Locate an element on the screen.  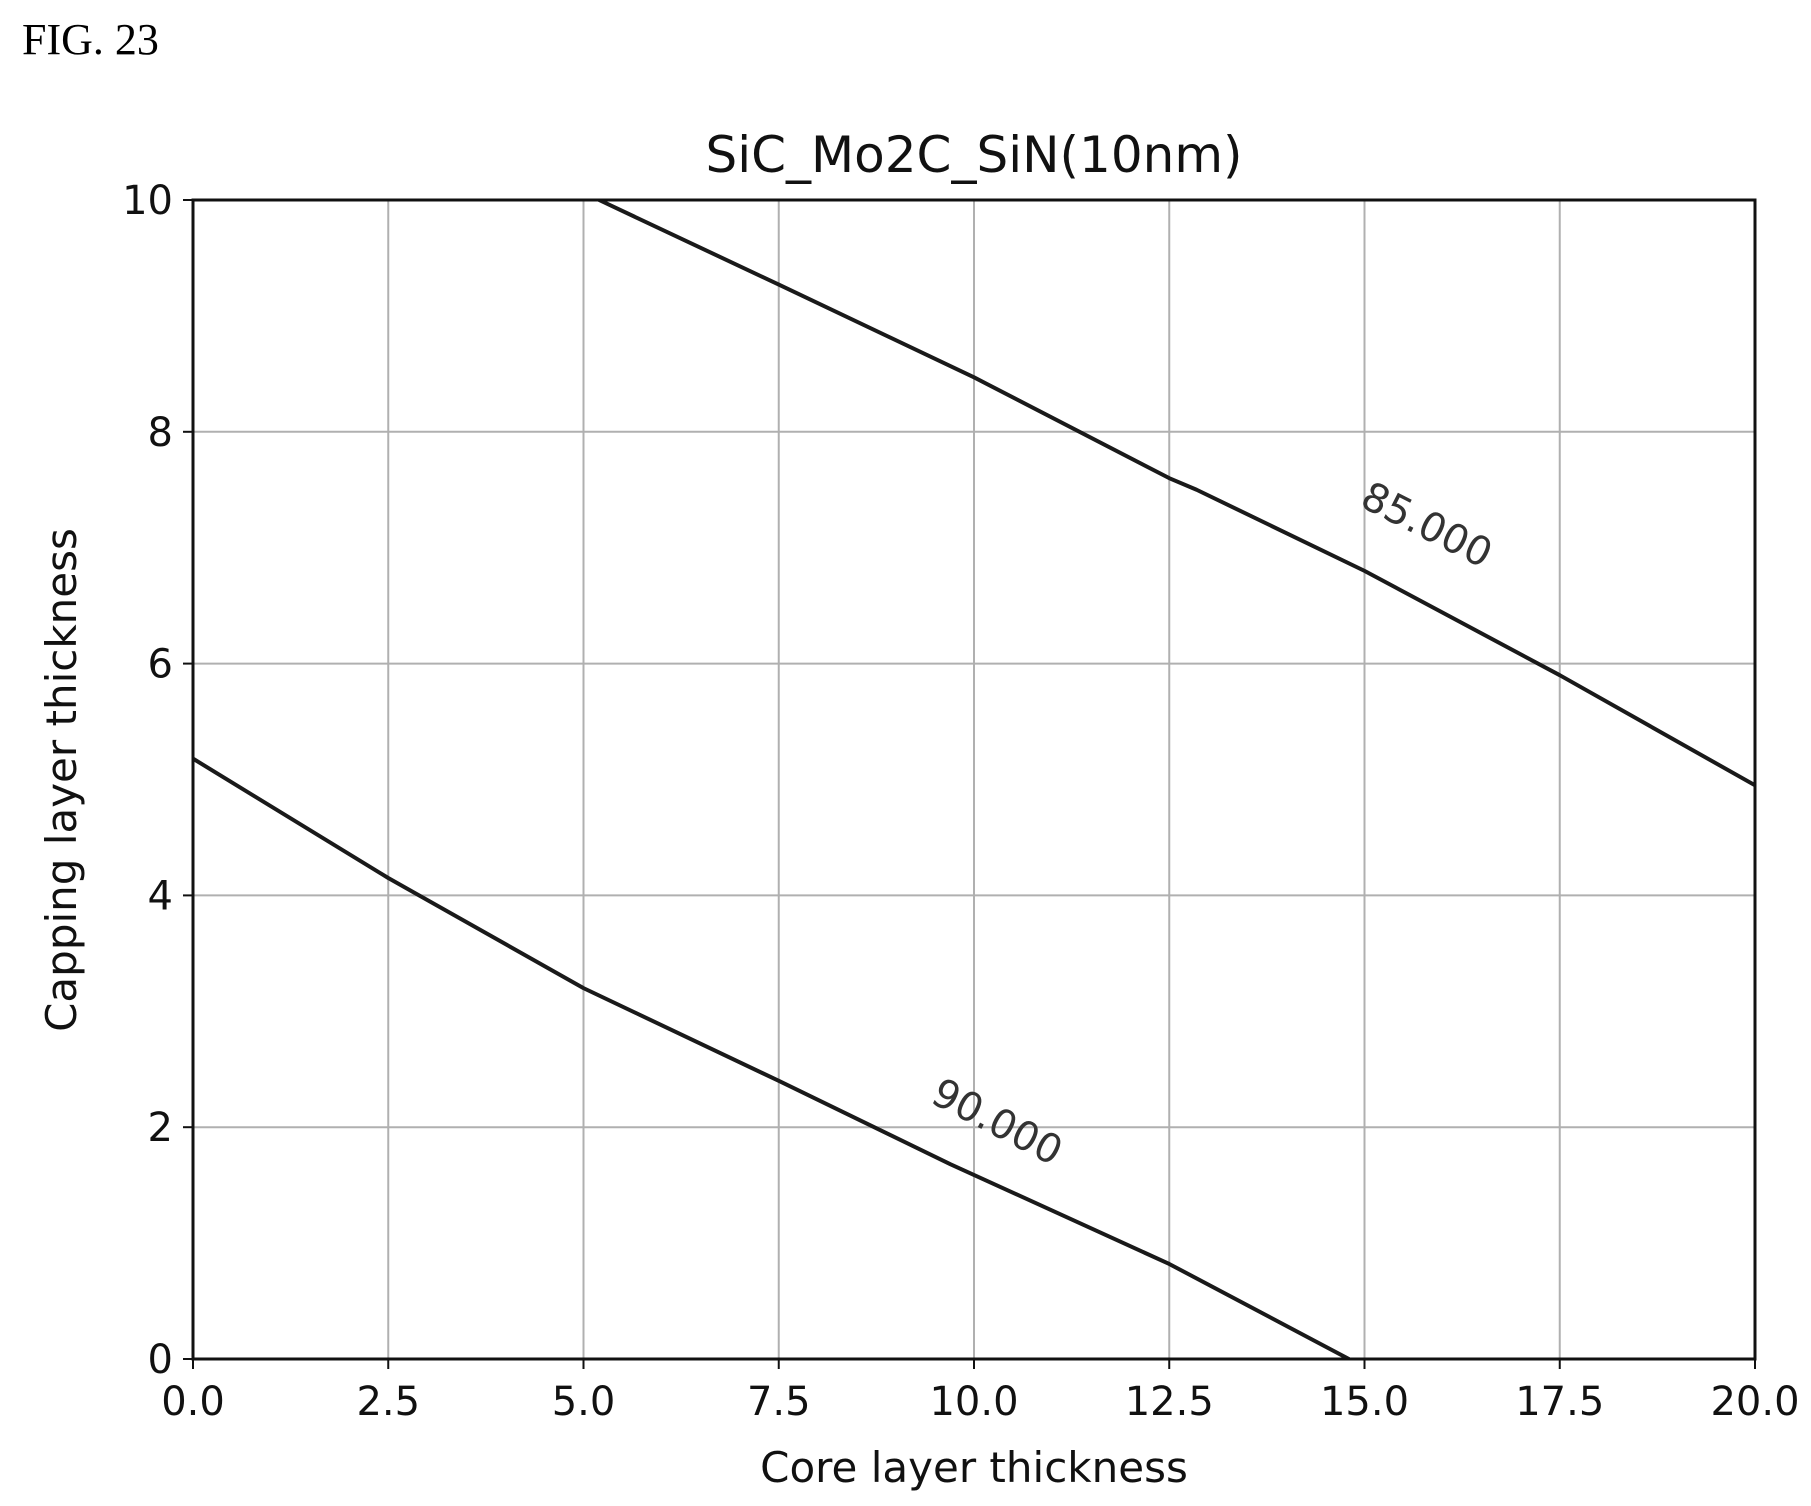
y-tick-label: 4 is located at coordinates (160, 896).